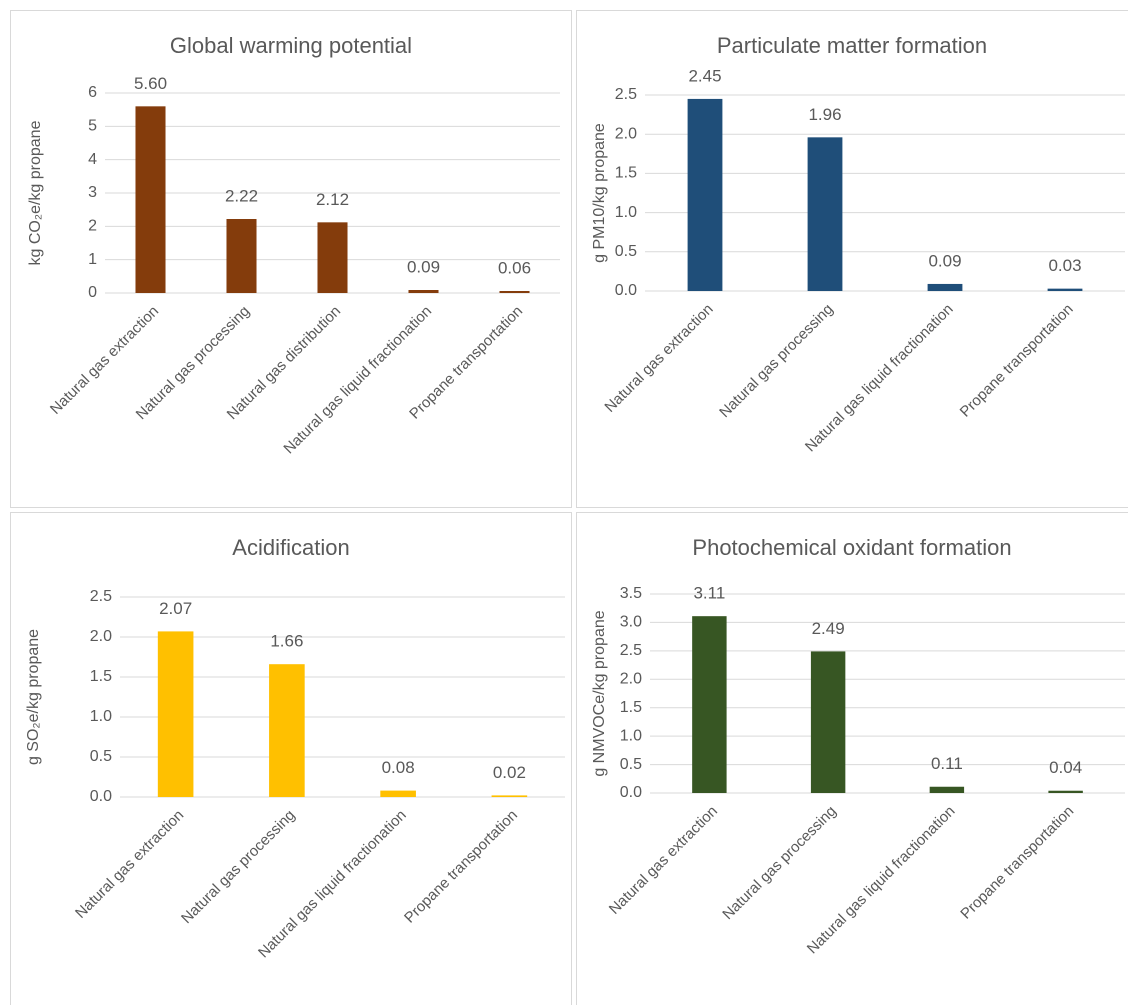  I want to click on value-label: 1.96, so click(824, 114).